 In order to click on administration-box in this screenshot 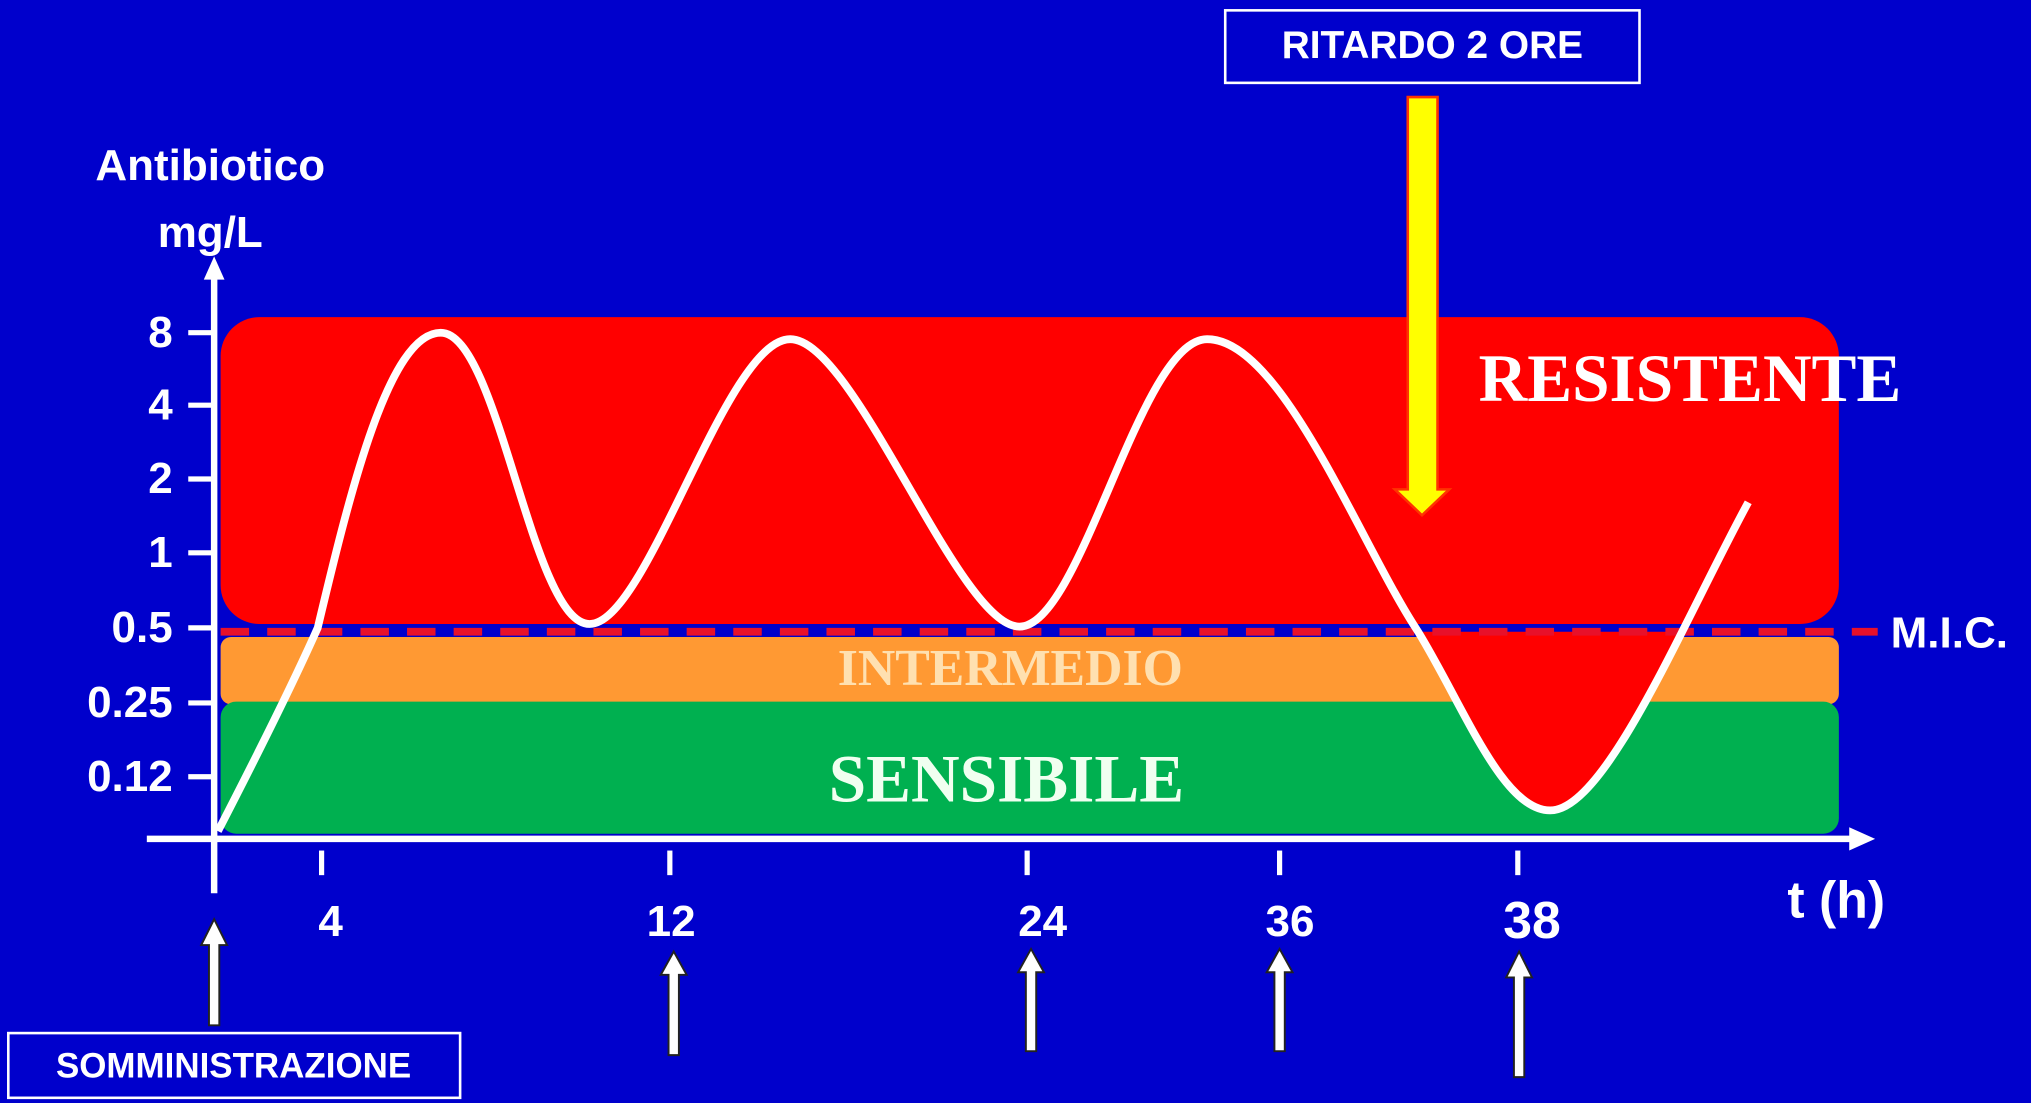, I will do `click(234, 1065)`.